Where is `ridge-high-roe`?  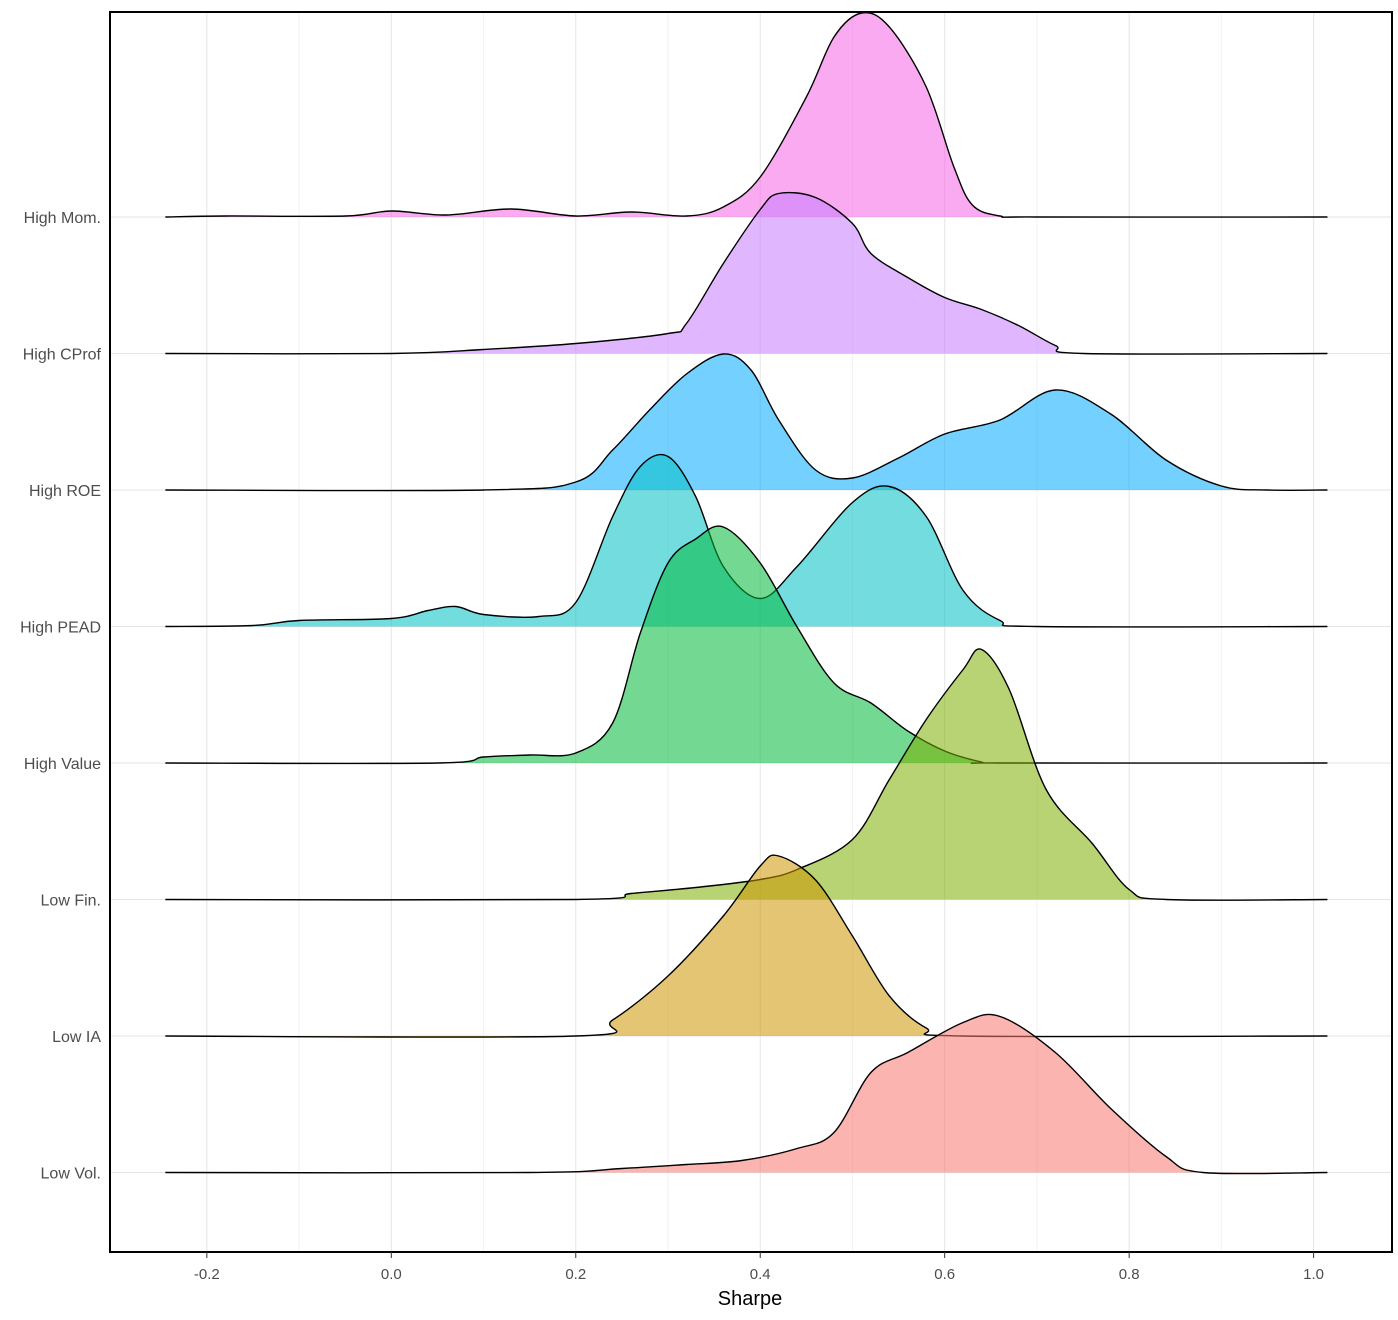
ridge-high-roe is located at coordinates (746, 422).